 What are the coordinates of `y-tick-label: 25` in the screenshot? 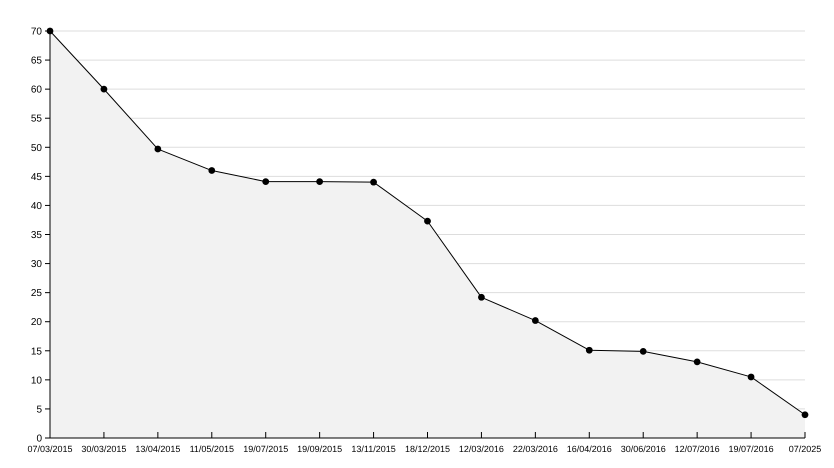 It's located at (36, 294).